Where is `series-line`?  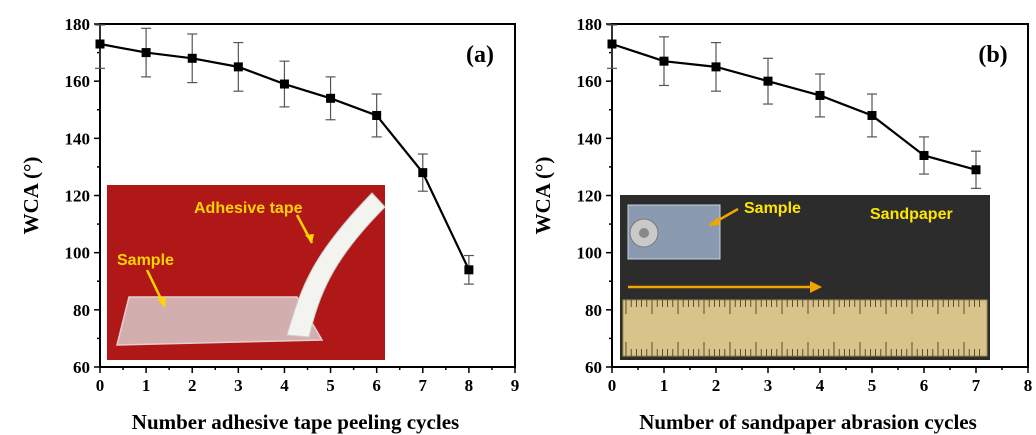
series-line is located at coordinates (794, 106).